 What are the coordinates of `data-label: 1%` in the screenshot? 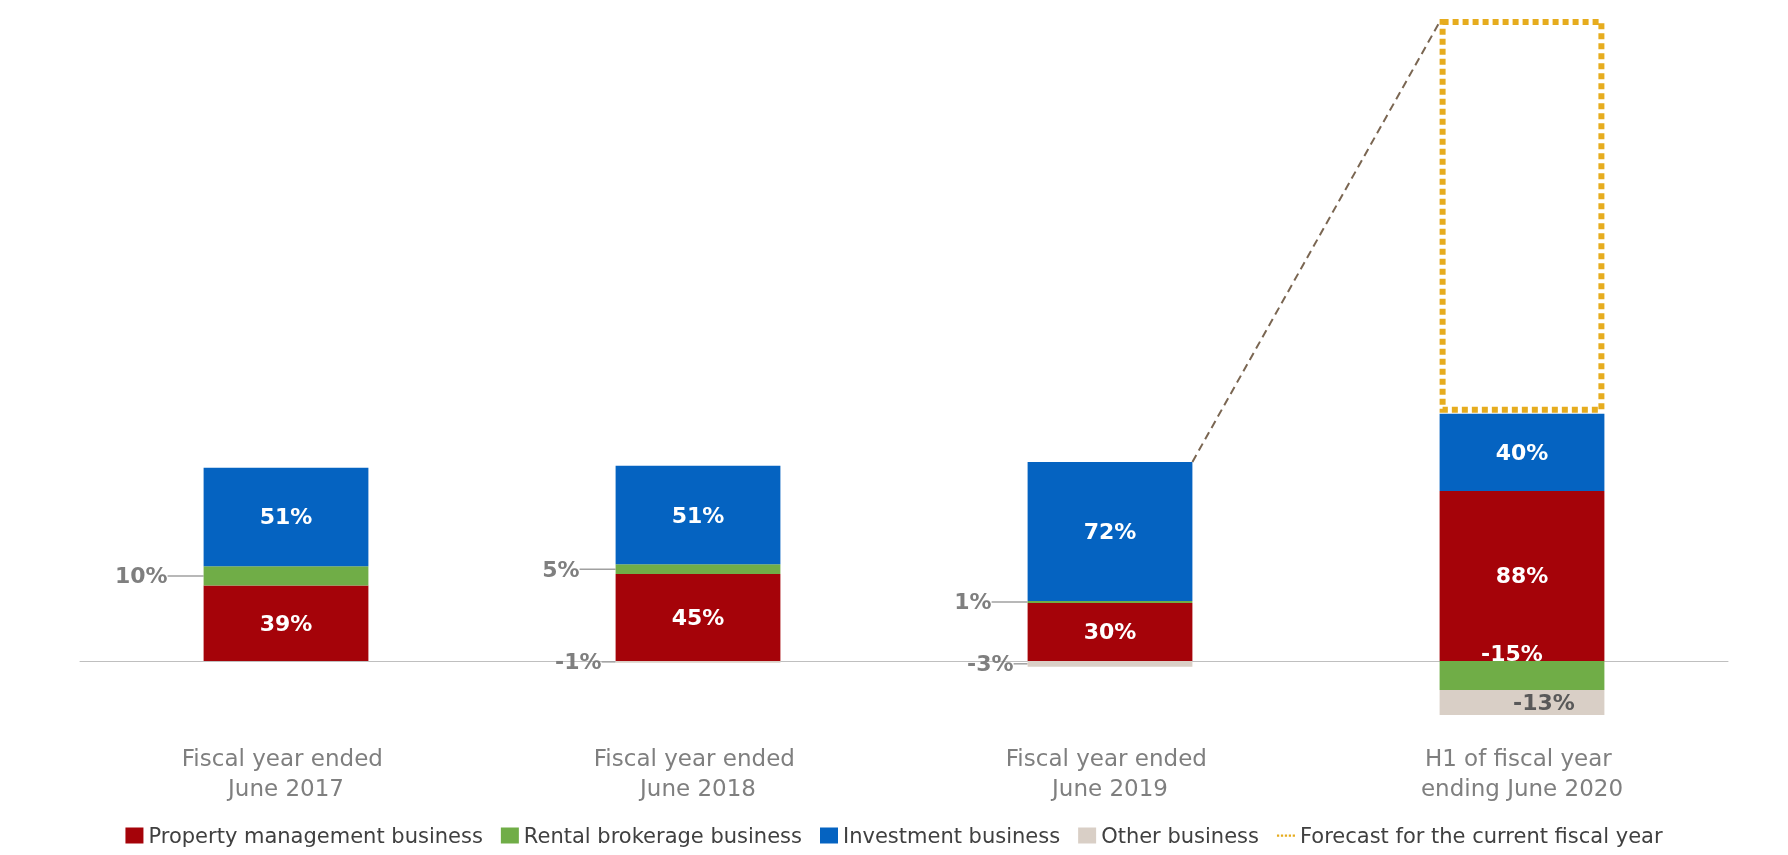 It's located at (973, 602).